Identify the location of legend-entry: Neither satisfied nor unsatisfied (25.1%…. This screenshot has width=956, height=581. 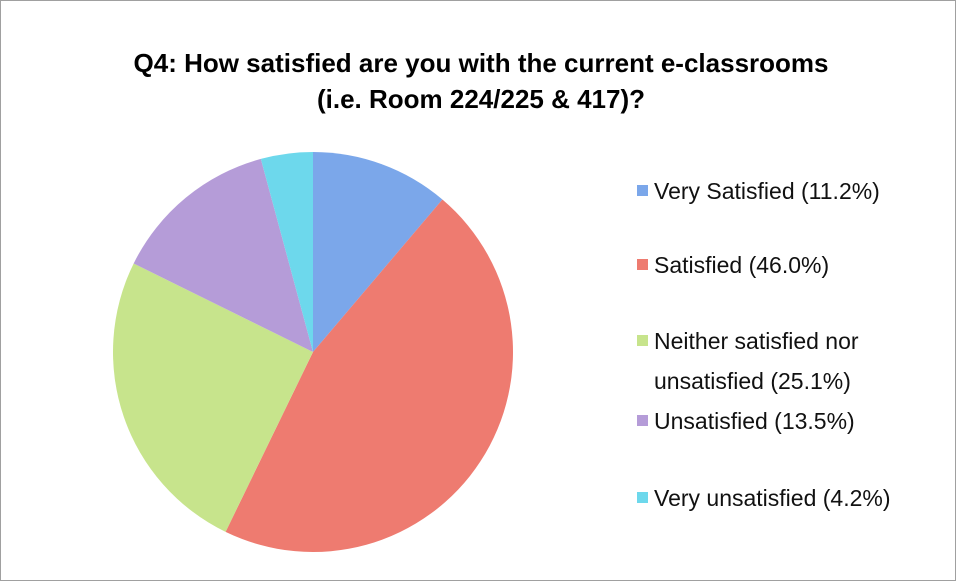
(791, 361).